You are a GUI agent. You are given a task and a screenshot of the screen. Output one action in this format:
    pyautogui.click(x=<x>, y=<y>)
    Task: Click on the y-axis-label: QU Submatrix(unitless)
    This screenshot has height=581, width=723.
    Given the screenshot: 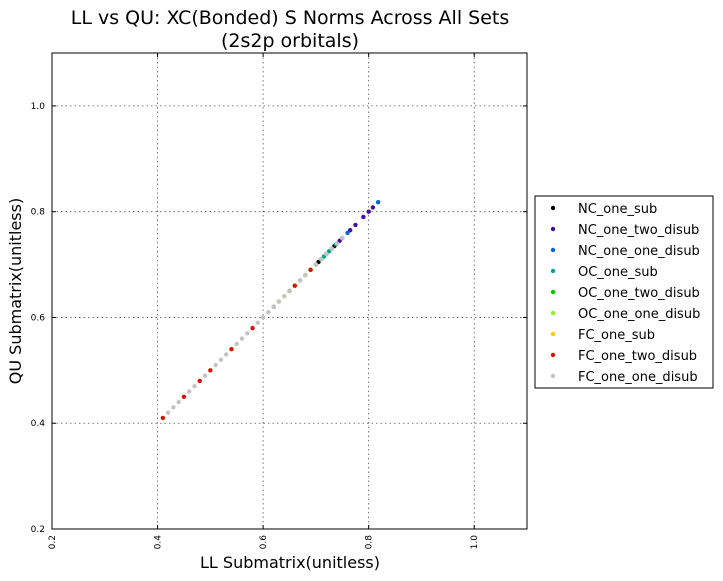 What is the action you would take?
    pyautogui.click(x=15, y=291)
    